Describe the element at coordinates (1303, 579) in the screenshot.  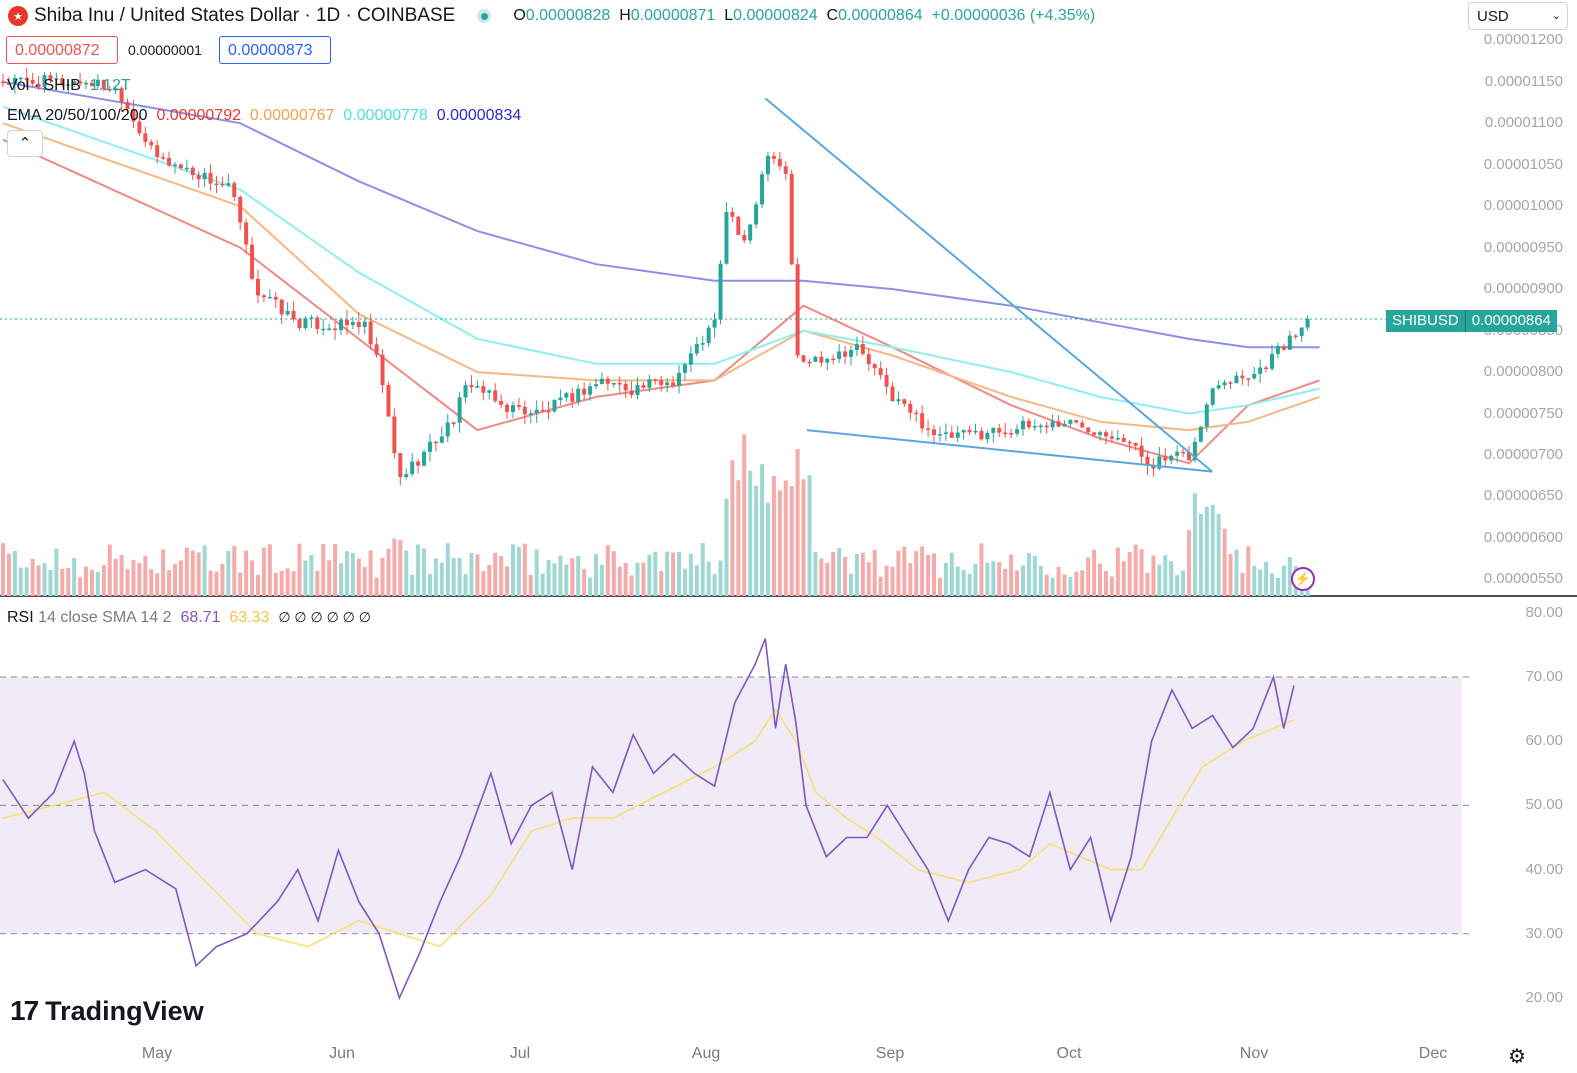
I see `lightning-icon: ⚡` at that location.